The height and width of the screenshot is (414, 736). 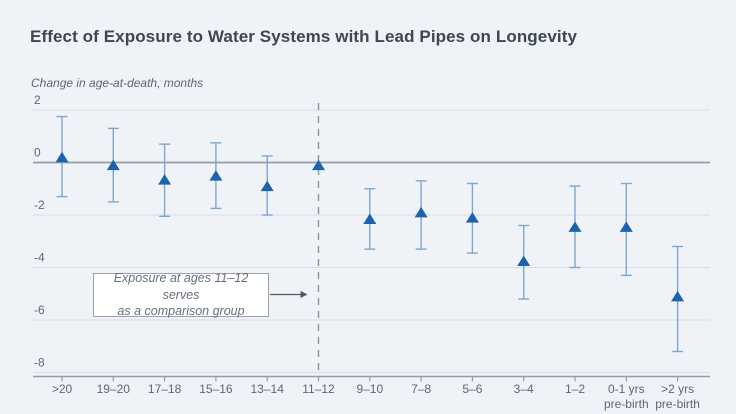 What do you see at coordinates (39, 310) in the screenshot?
I see `y-tick-label: -6` at bounding box center [39, 310].